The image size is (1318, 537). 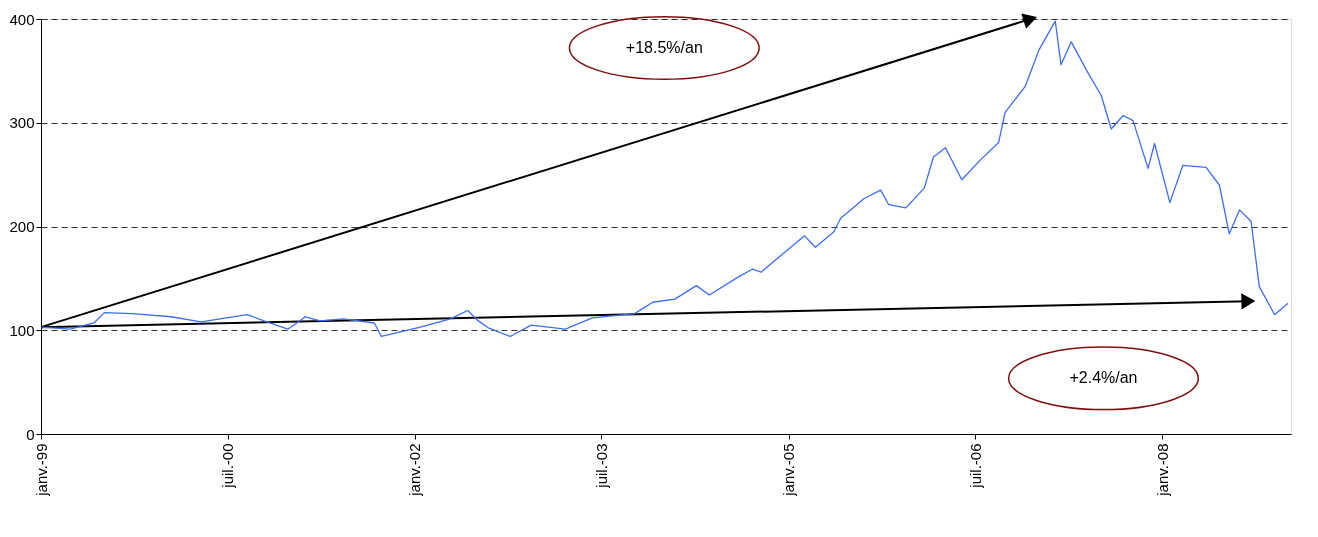 What do you see at coordinates (30, 434) in the screenshot?
I see `y-tick-label: 0` at bounding box center [30, 434].